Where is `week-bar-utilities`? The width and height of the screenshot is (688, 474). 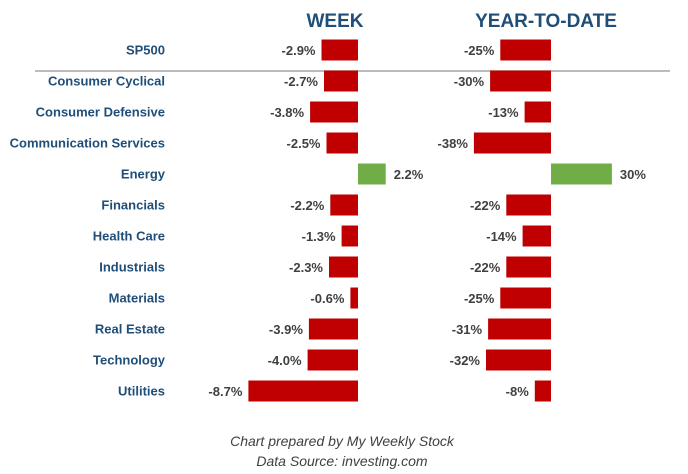 week-bar-utilities is located at coordinates (303, 391).